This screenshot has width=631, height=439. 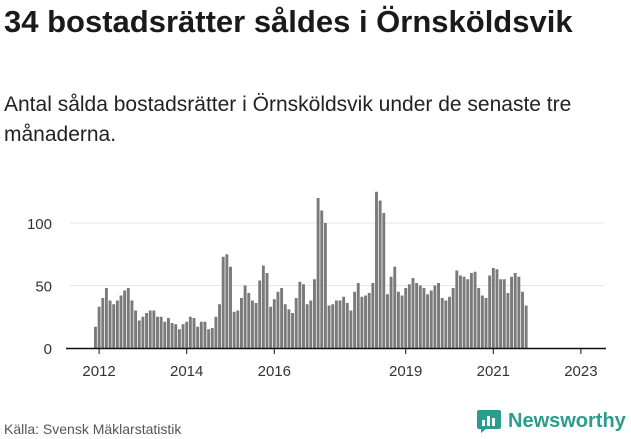 I want to click on brand-name: Newsworthy, so click(x=567, y=420).